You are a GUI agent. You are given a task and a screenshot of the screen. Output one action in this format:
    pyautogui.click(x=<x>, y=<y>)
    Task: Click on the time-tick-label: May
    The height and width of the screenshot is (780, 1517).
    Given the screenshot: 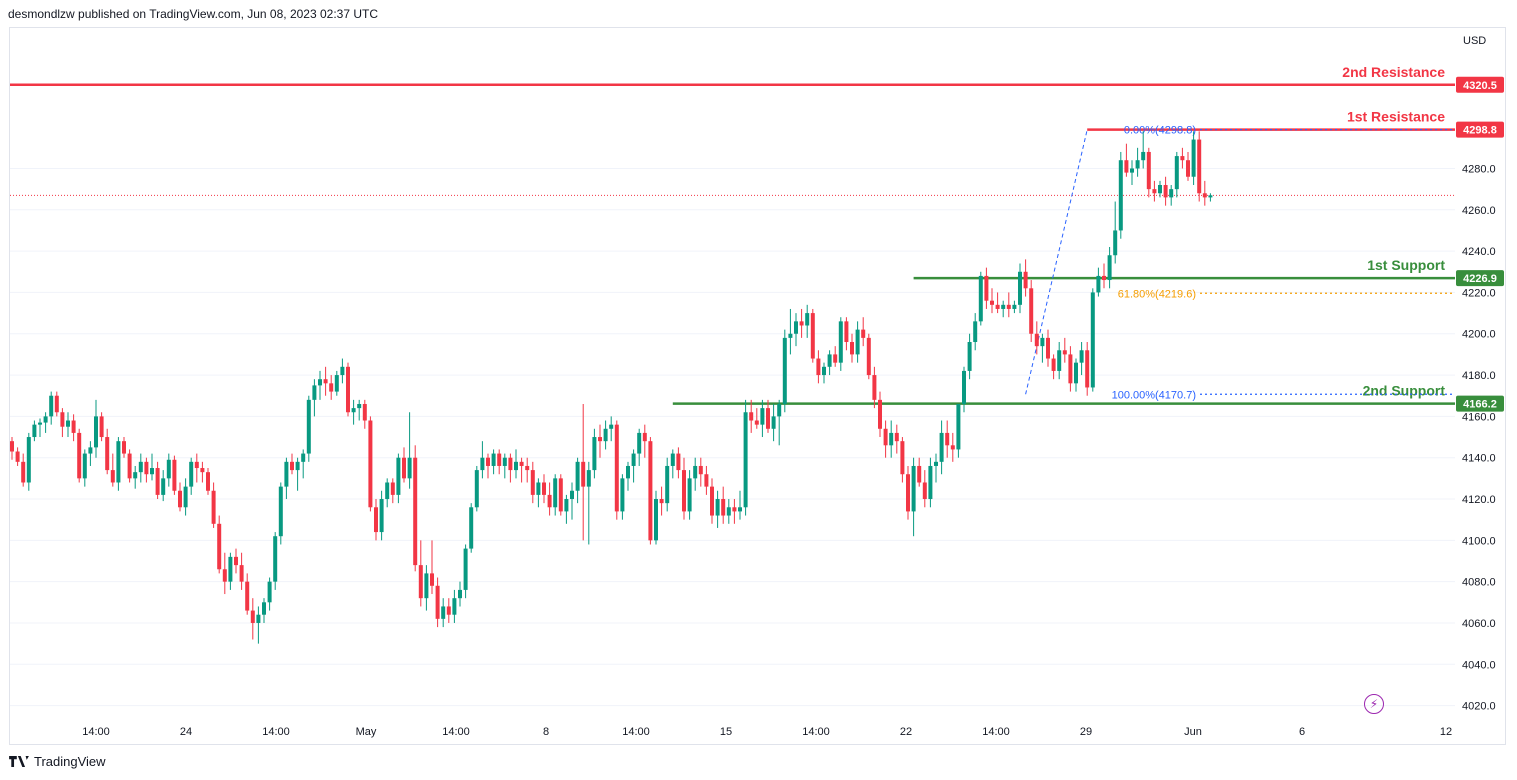 What is the action you would take?
    pyautogui.click(x=366, y=732)
    